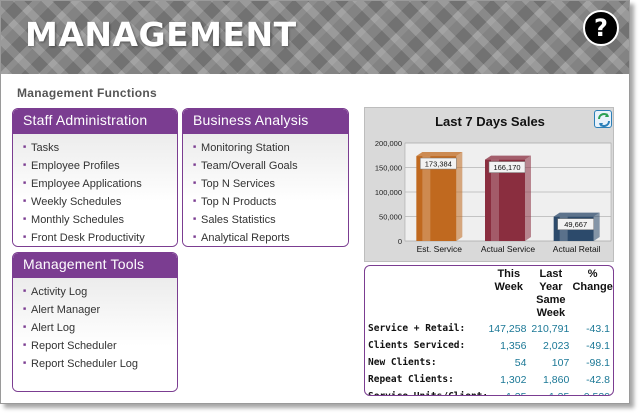 The image size is (640, 414). What do you see at coordinates (592, 392) in the screenshot?
I see `cell-value: 0.530` at bounding box center [592, 392].